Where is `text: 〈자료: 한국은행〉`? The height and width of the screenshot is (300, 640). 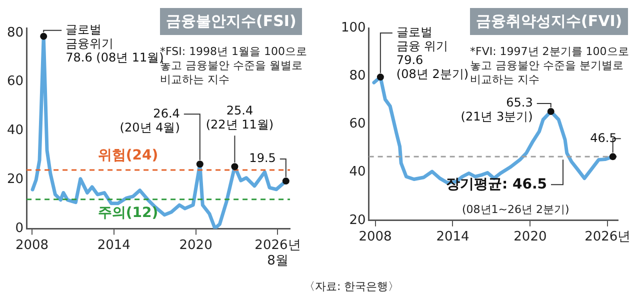
text: 〈자료: 한국은행〉 is located at coordinates (352, 287).